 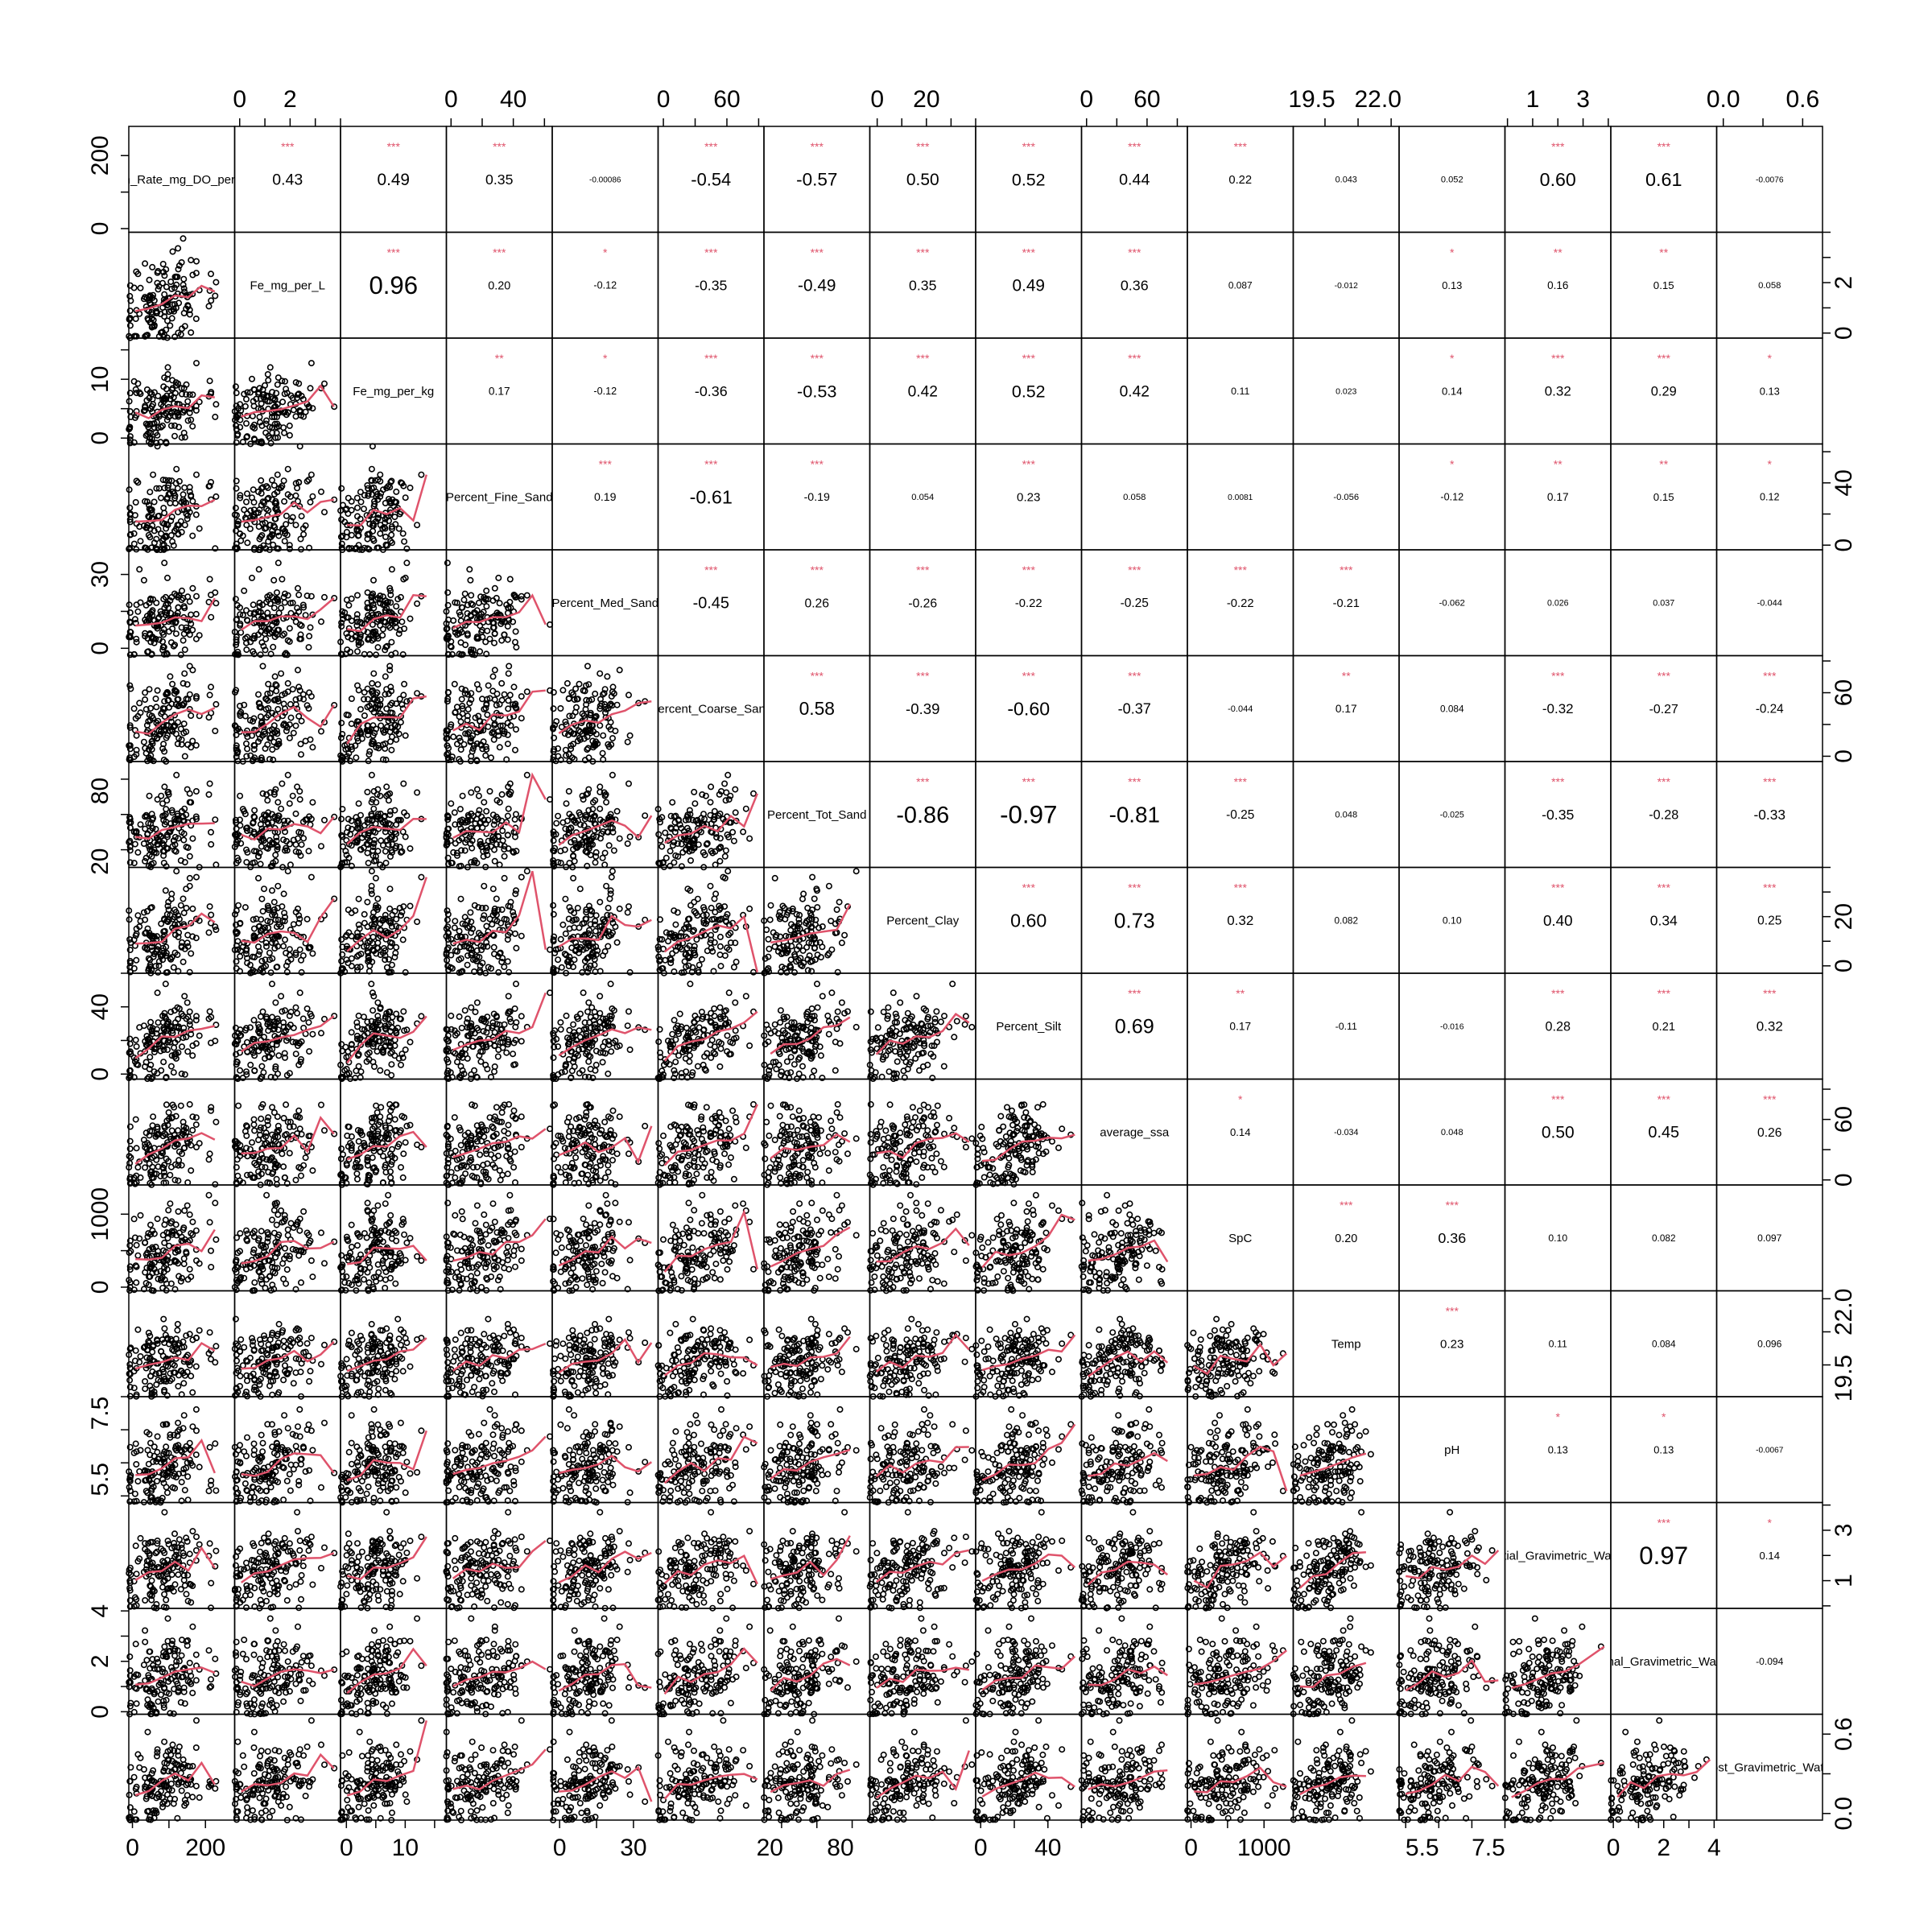 I want to click on correlation-value: -0.81, so click(x=1134, y=814).